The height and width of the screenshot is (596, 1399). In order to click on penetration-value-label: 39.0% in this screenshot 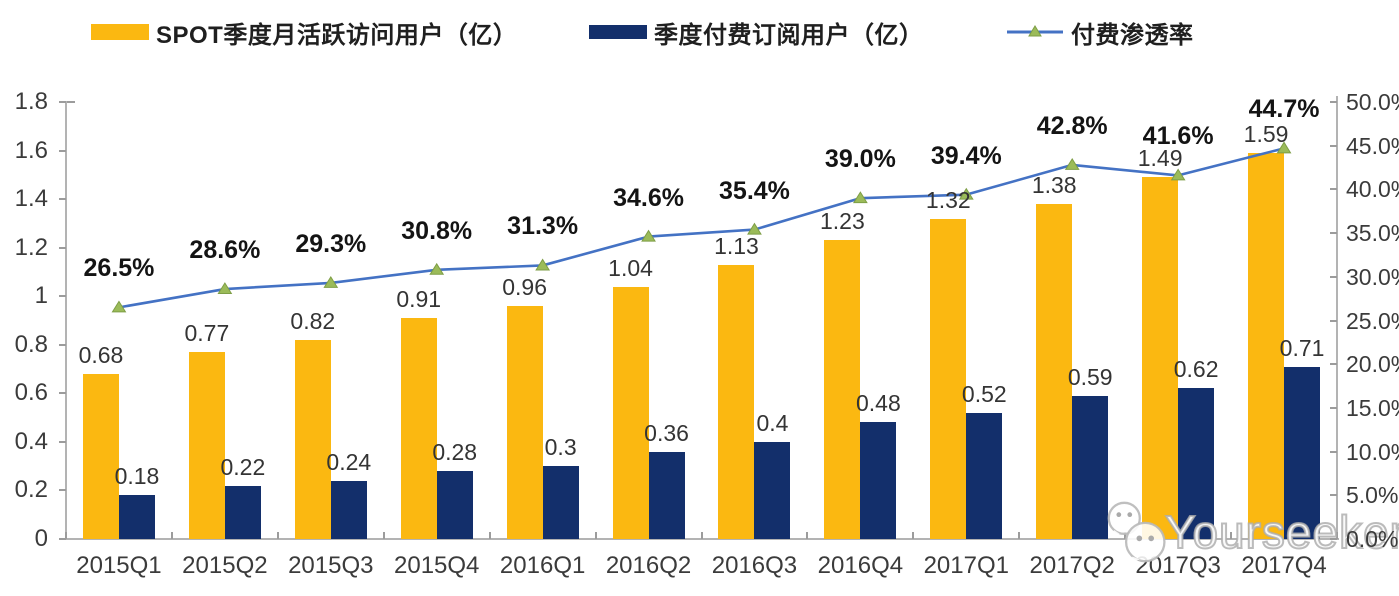, I will do `click(860, 159)`.